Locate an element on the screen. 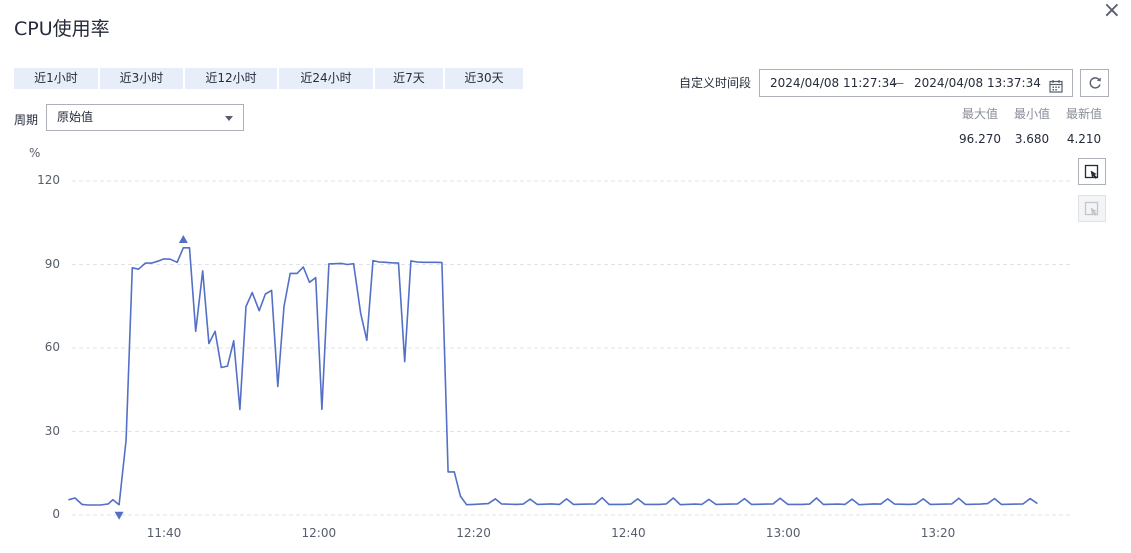  x-tick-label: 11:40 is located at coordinates (164, 533).